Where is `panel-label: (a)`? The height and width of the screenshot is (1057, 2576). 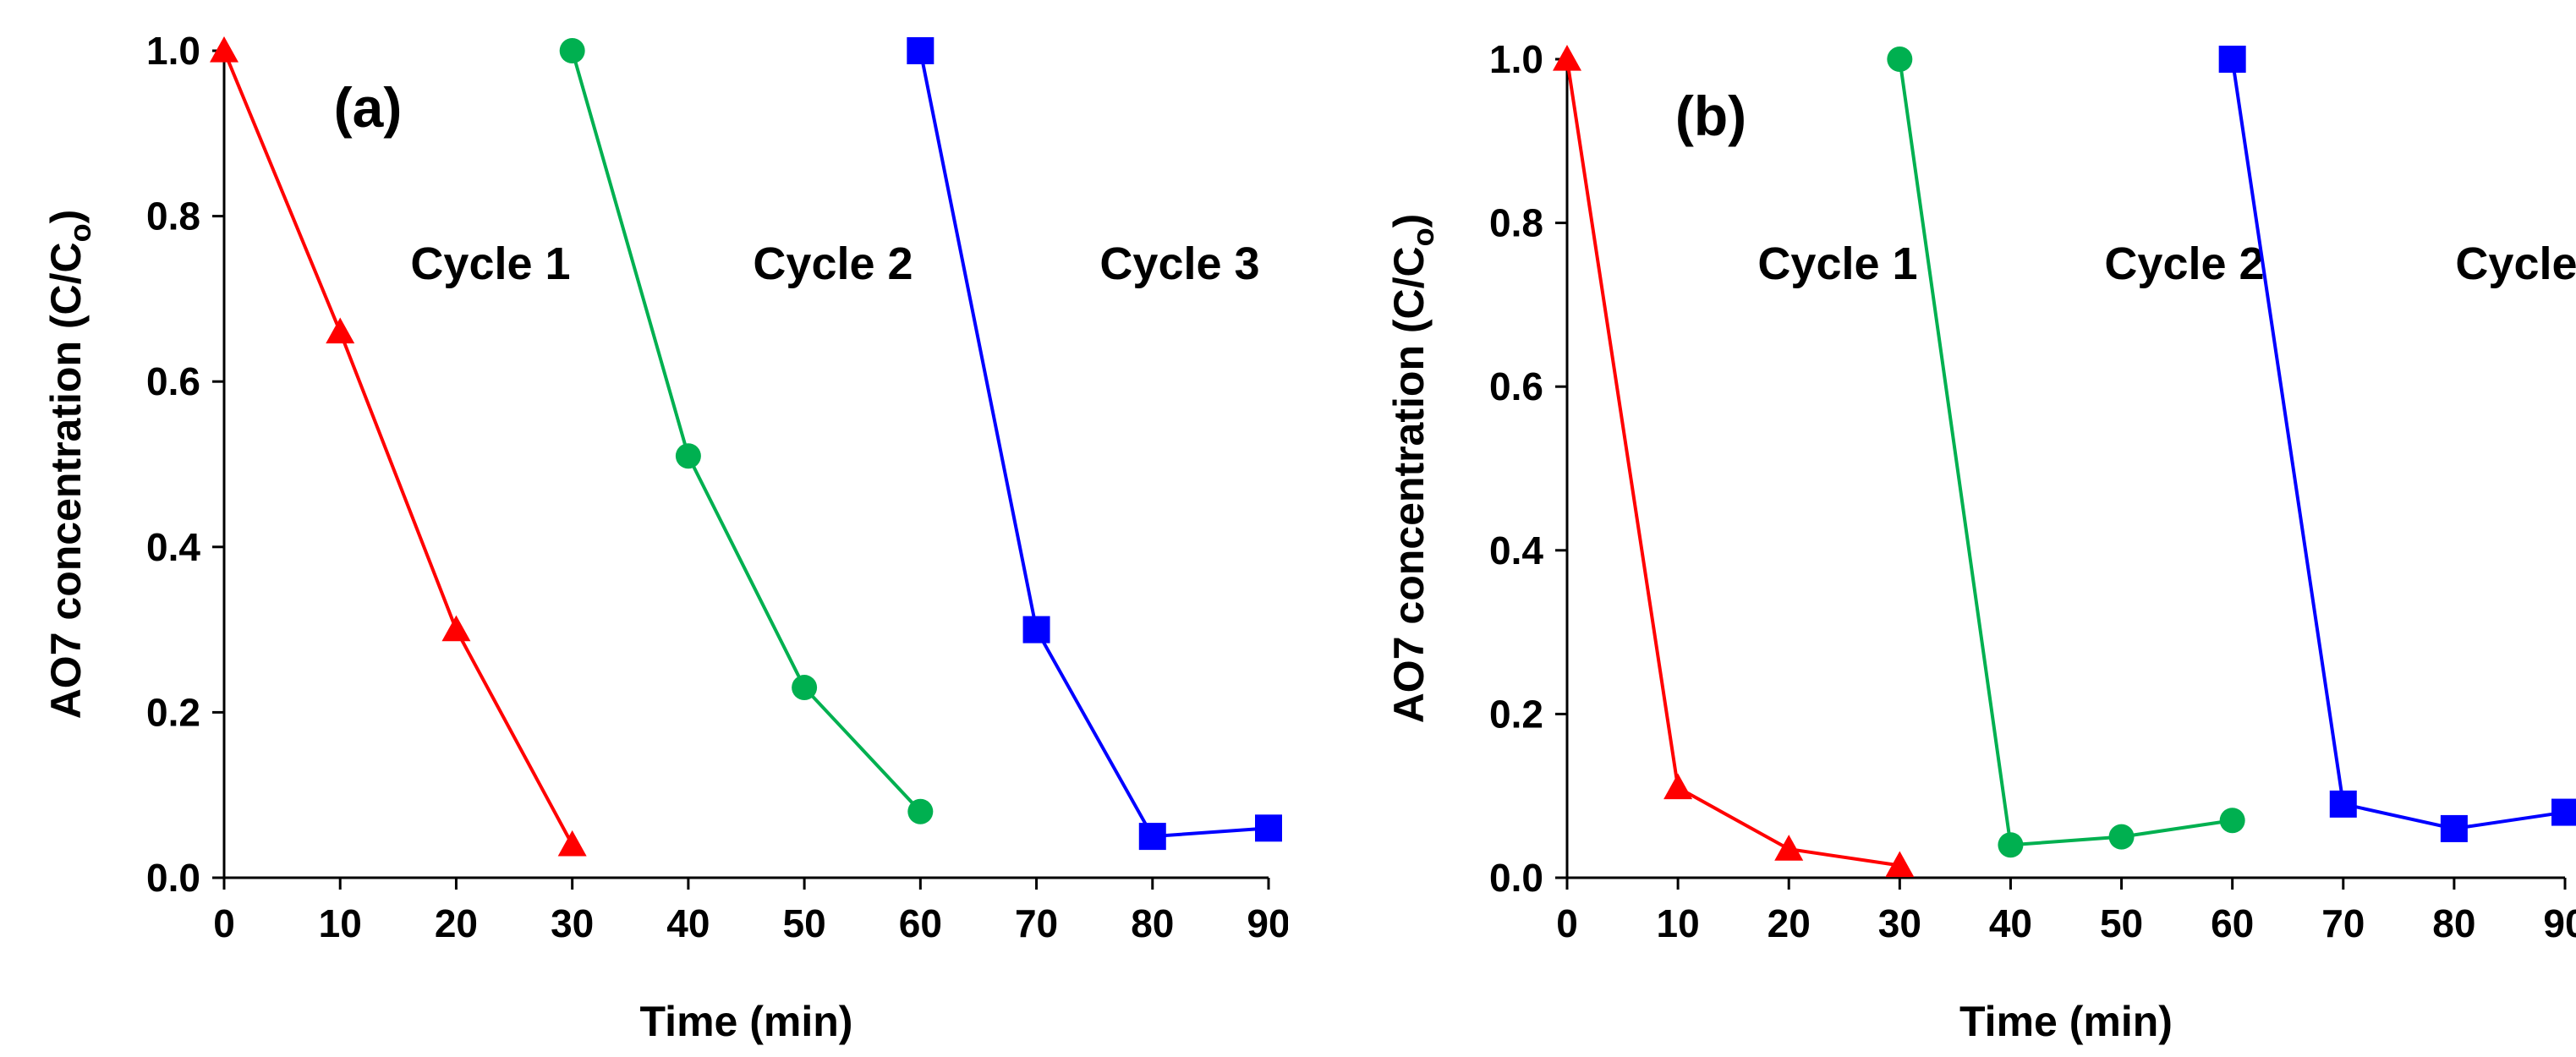 panel-label: (a) is located at coordinates (368, 107).